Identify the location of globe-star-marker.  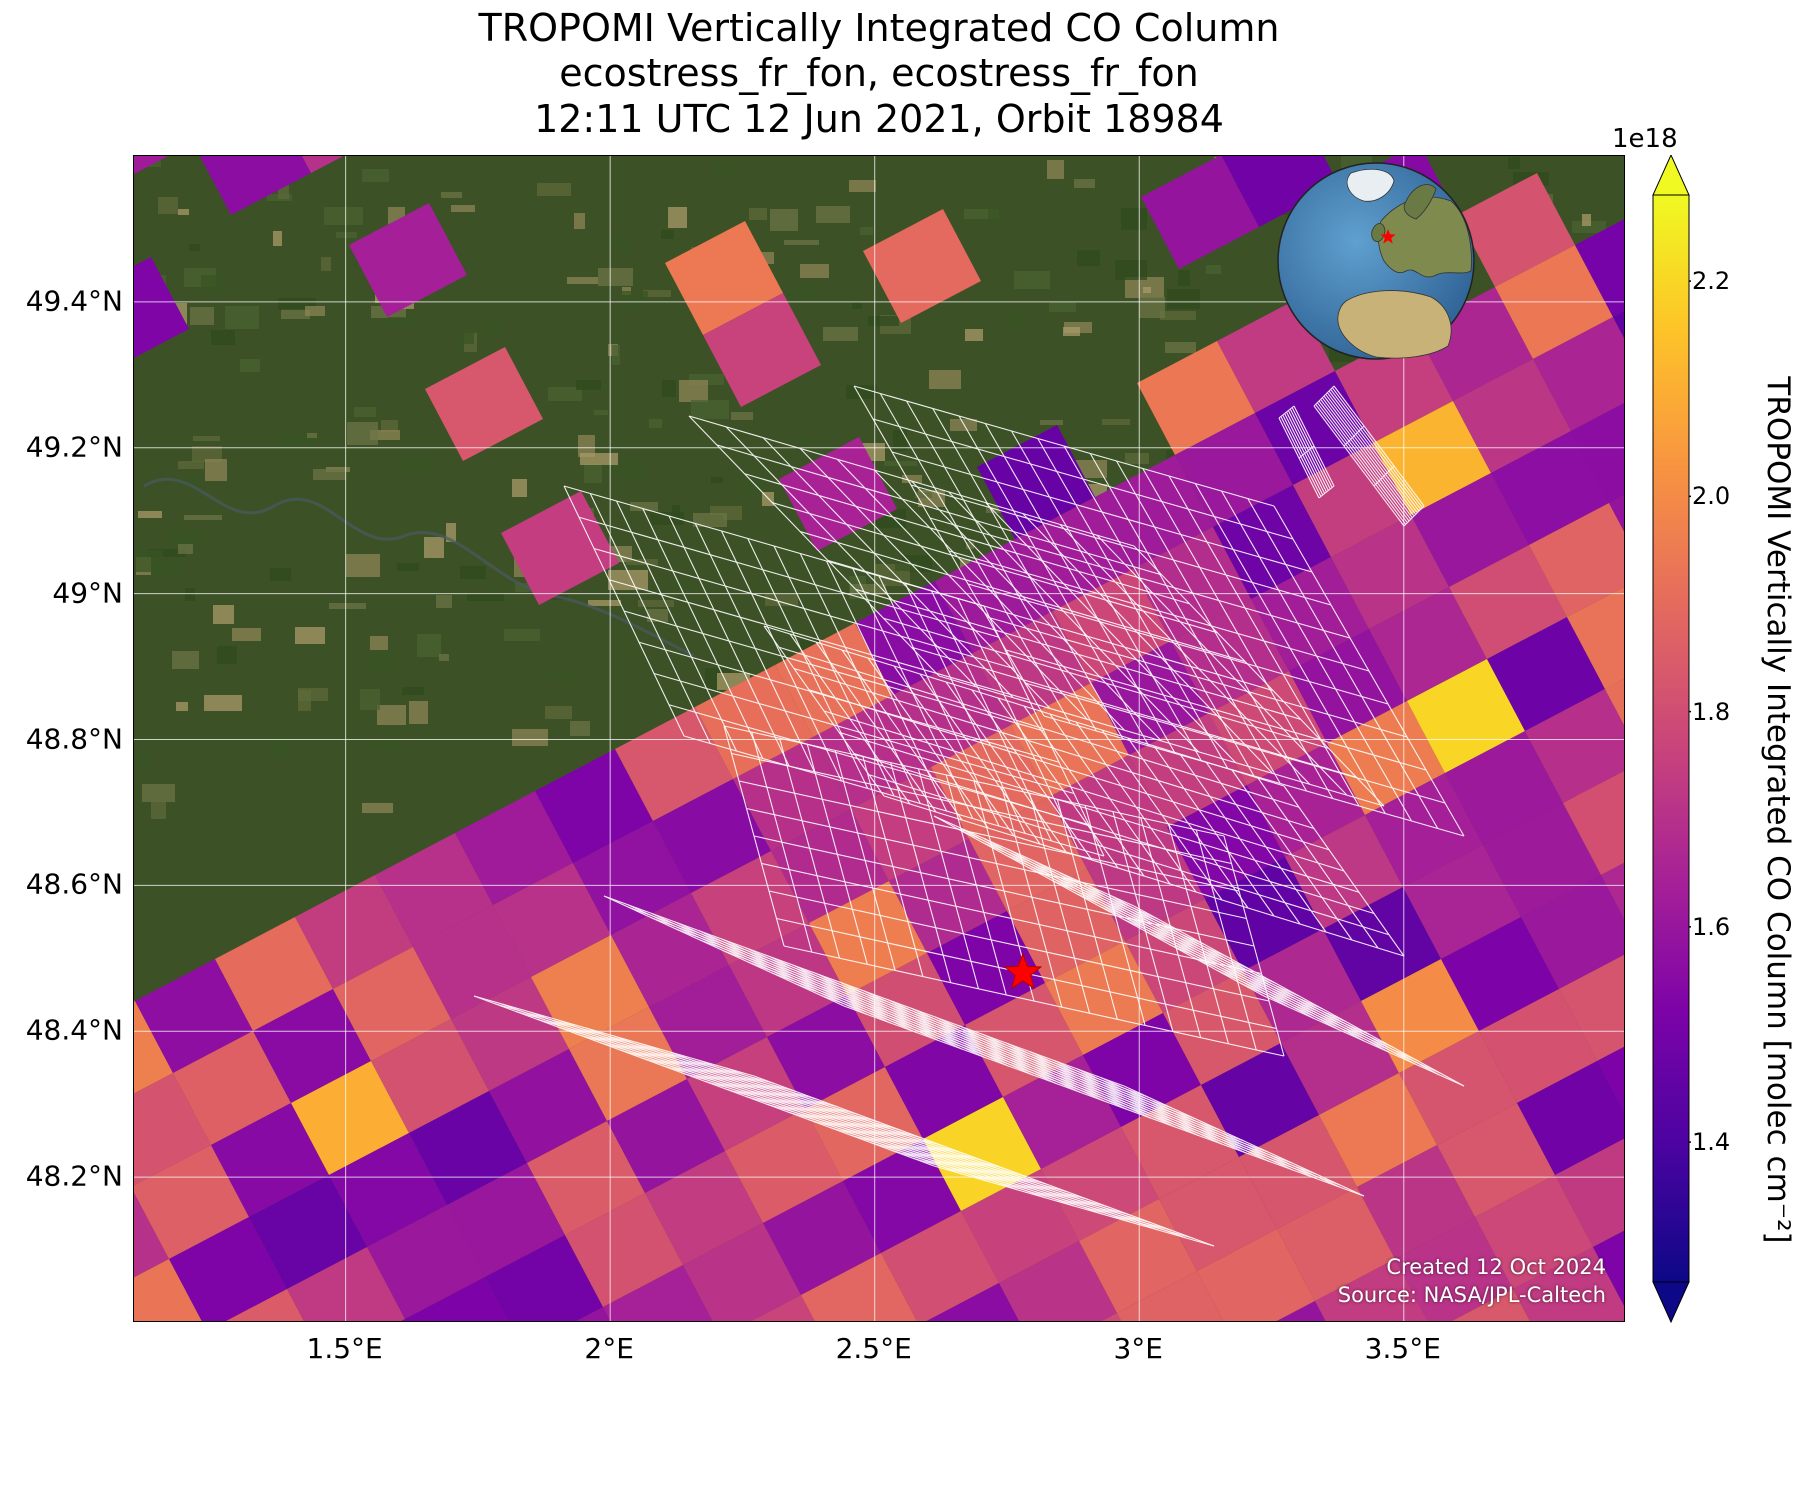
(1388, 236).